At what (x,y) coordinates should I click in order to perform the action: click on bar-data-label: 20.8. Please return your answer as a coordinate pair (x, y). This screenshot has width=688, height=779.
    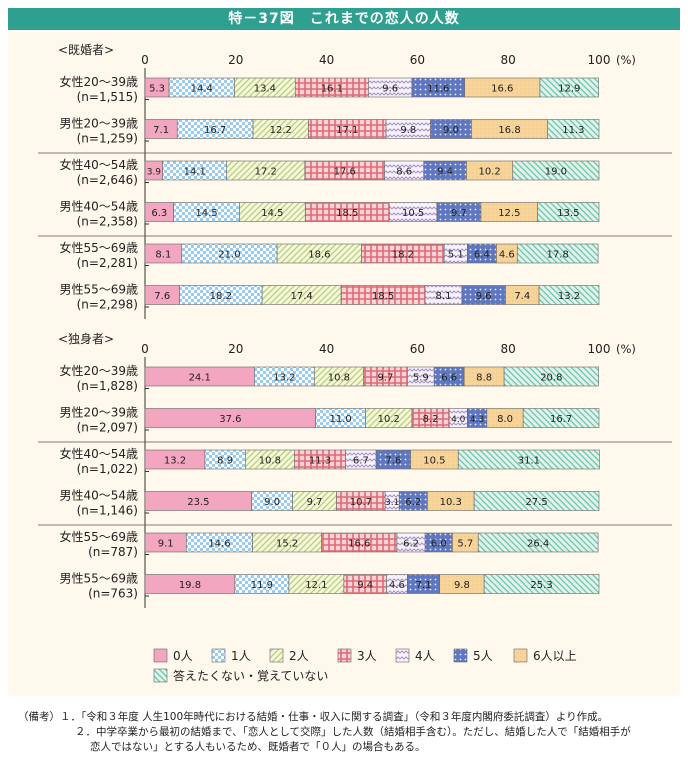
    Looking at the image, I should click on (551, 378).